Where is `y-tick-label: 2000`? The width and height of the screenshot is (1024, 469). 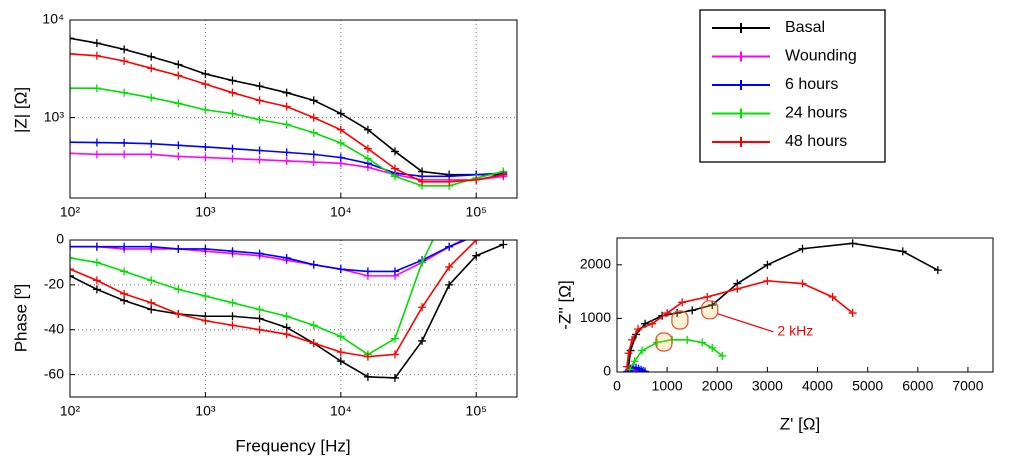 y-tick-label: 2000 is located at coordinates (595, 264).